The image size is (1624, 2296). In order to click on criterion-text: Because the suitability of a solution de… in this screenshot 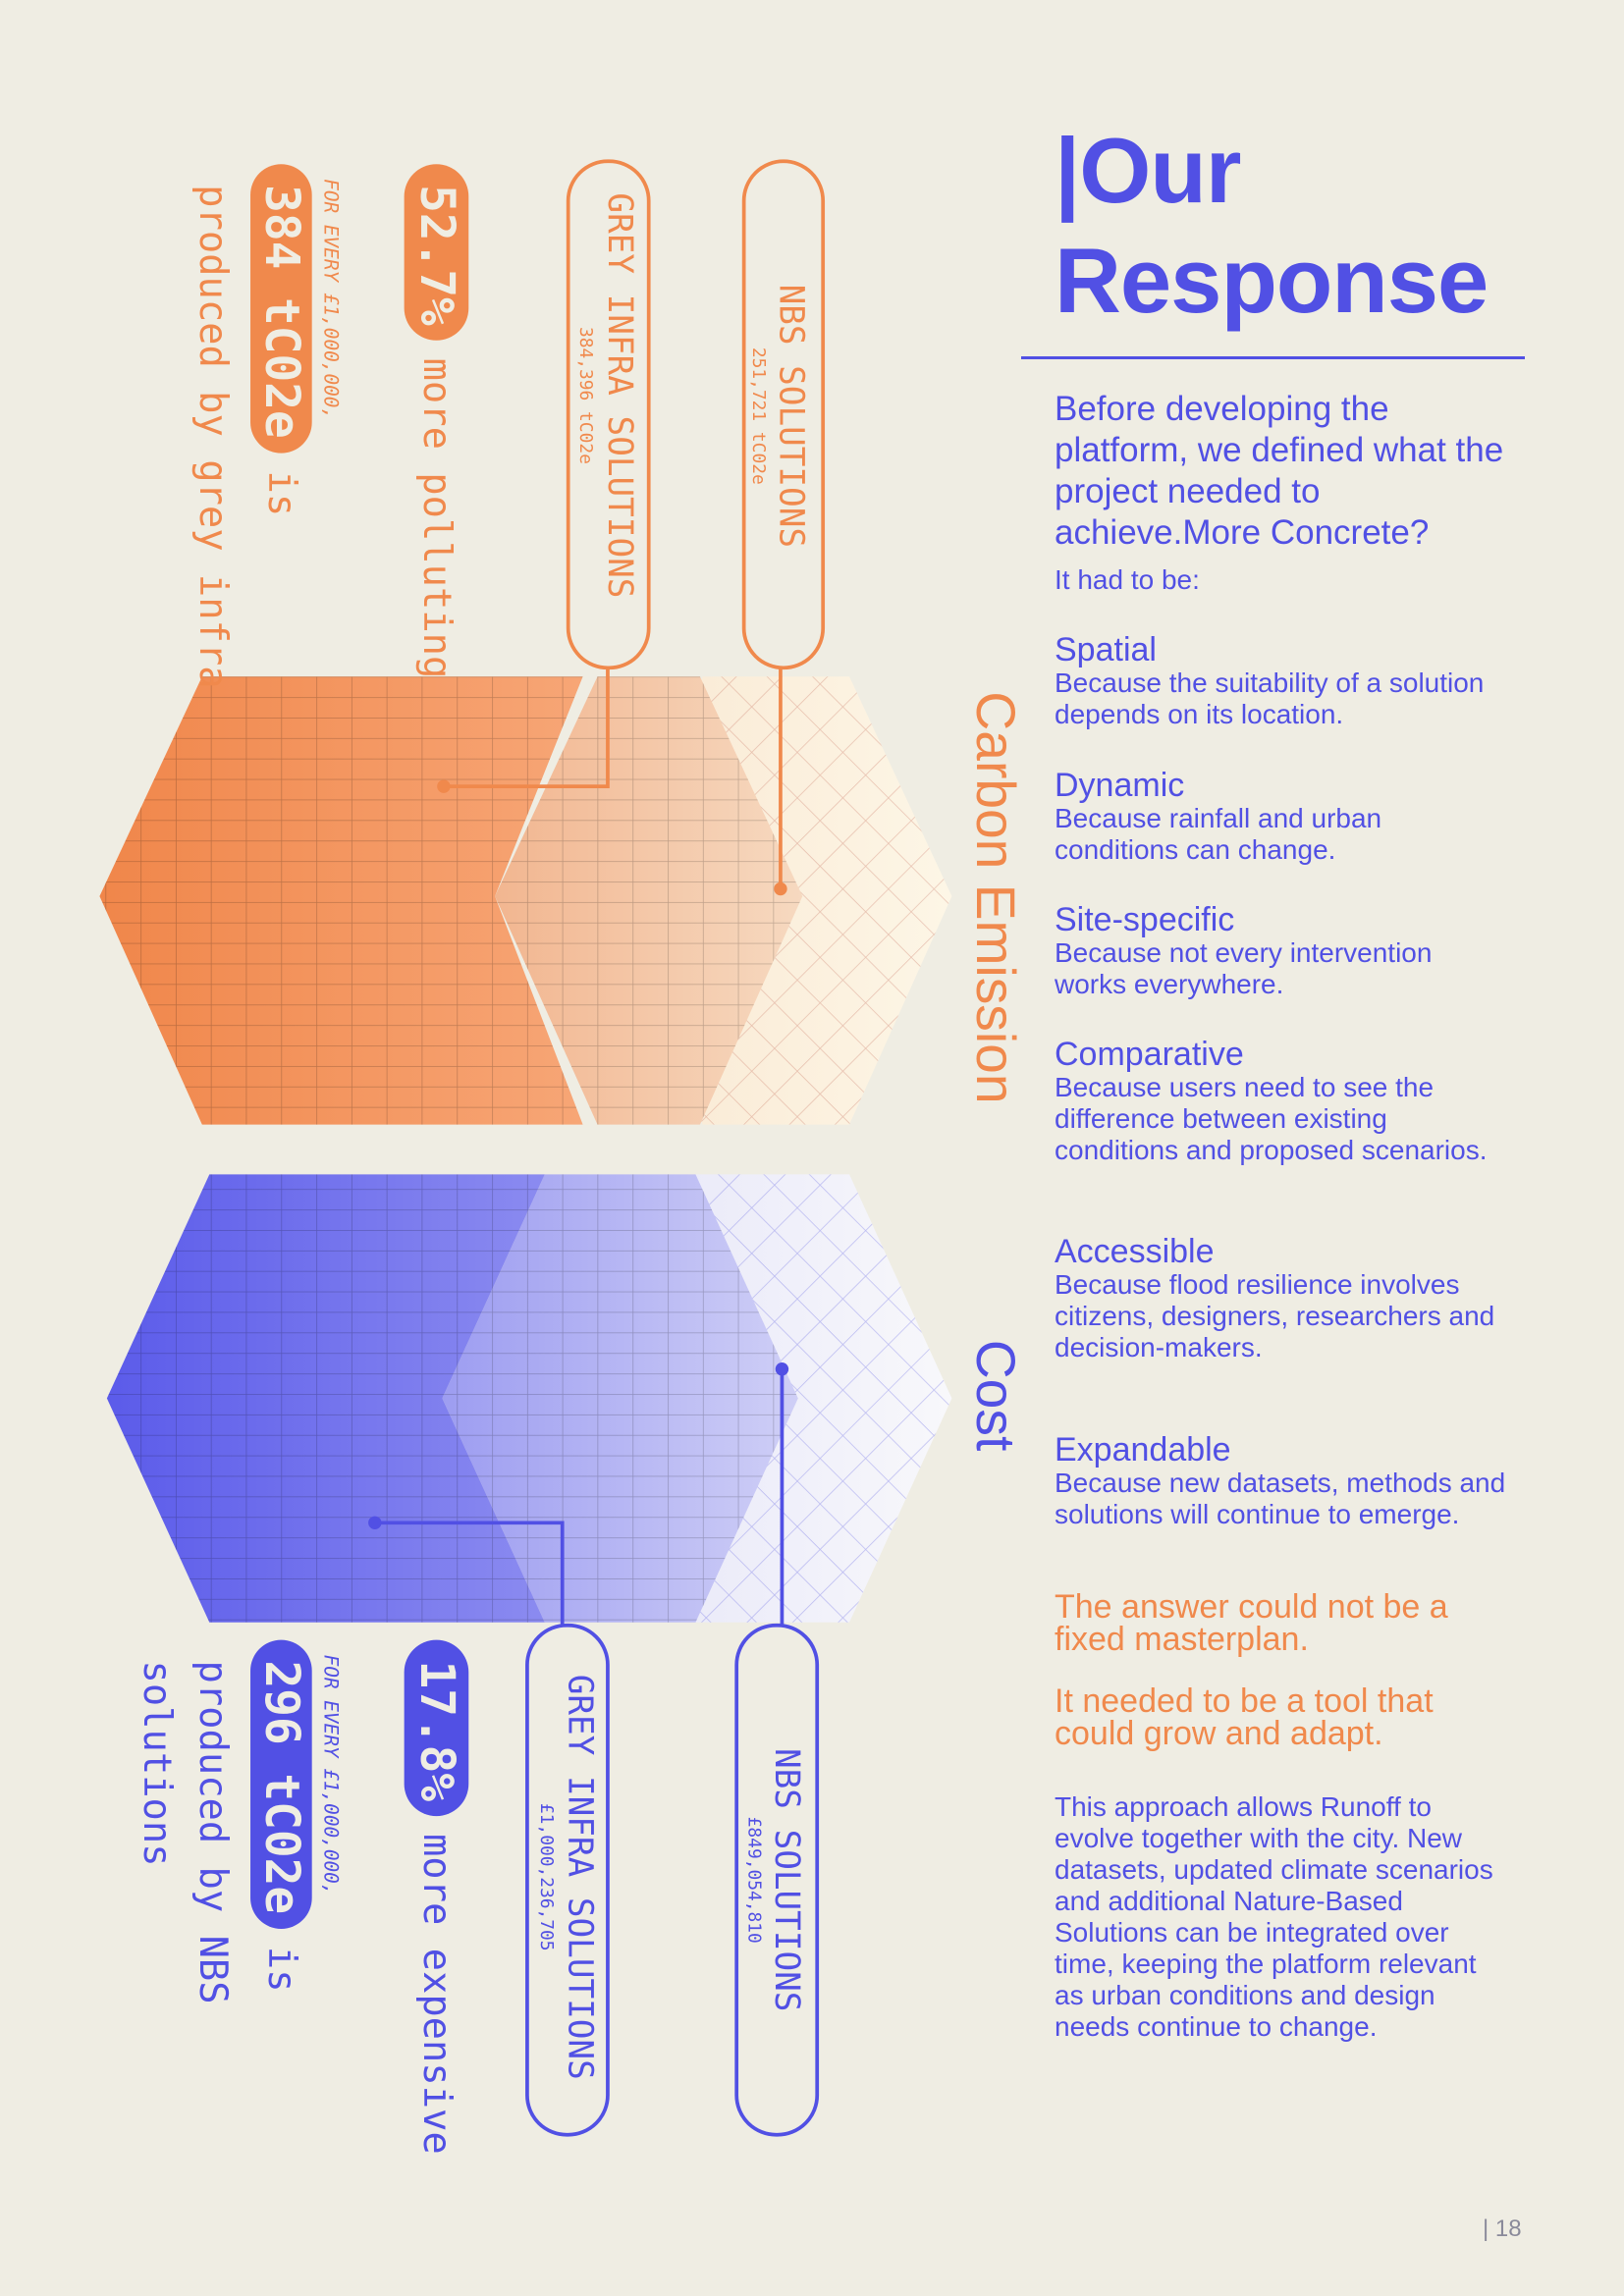, I will do `click(1270, 698)`.